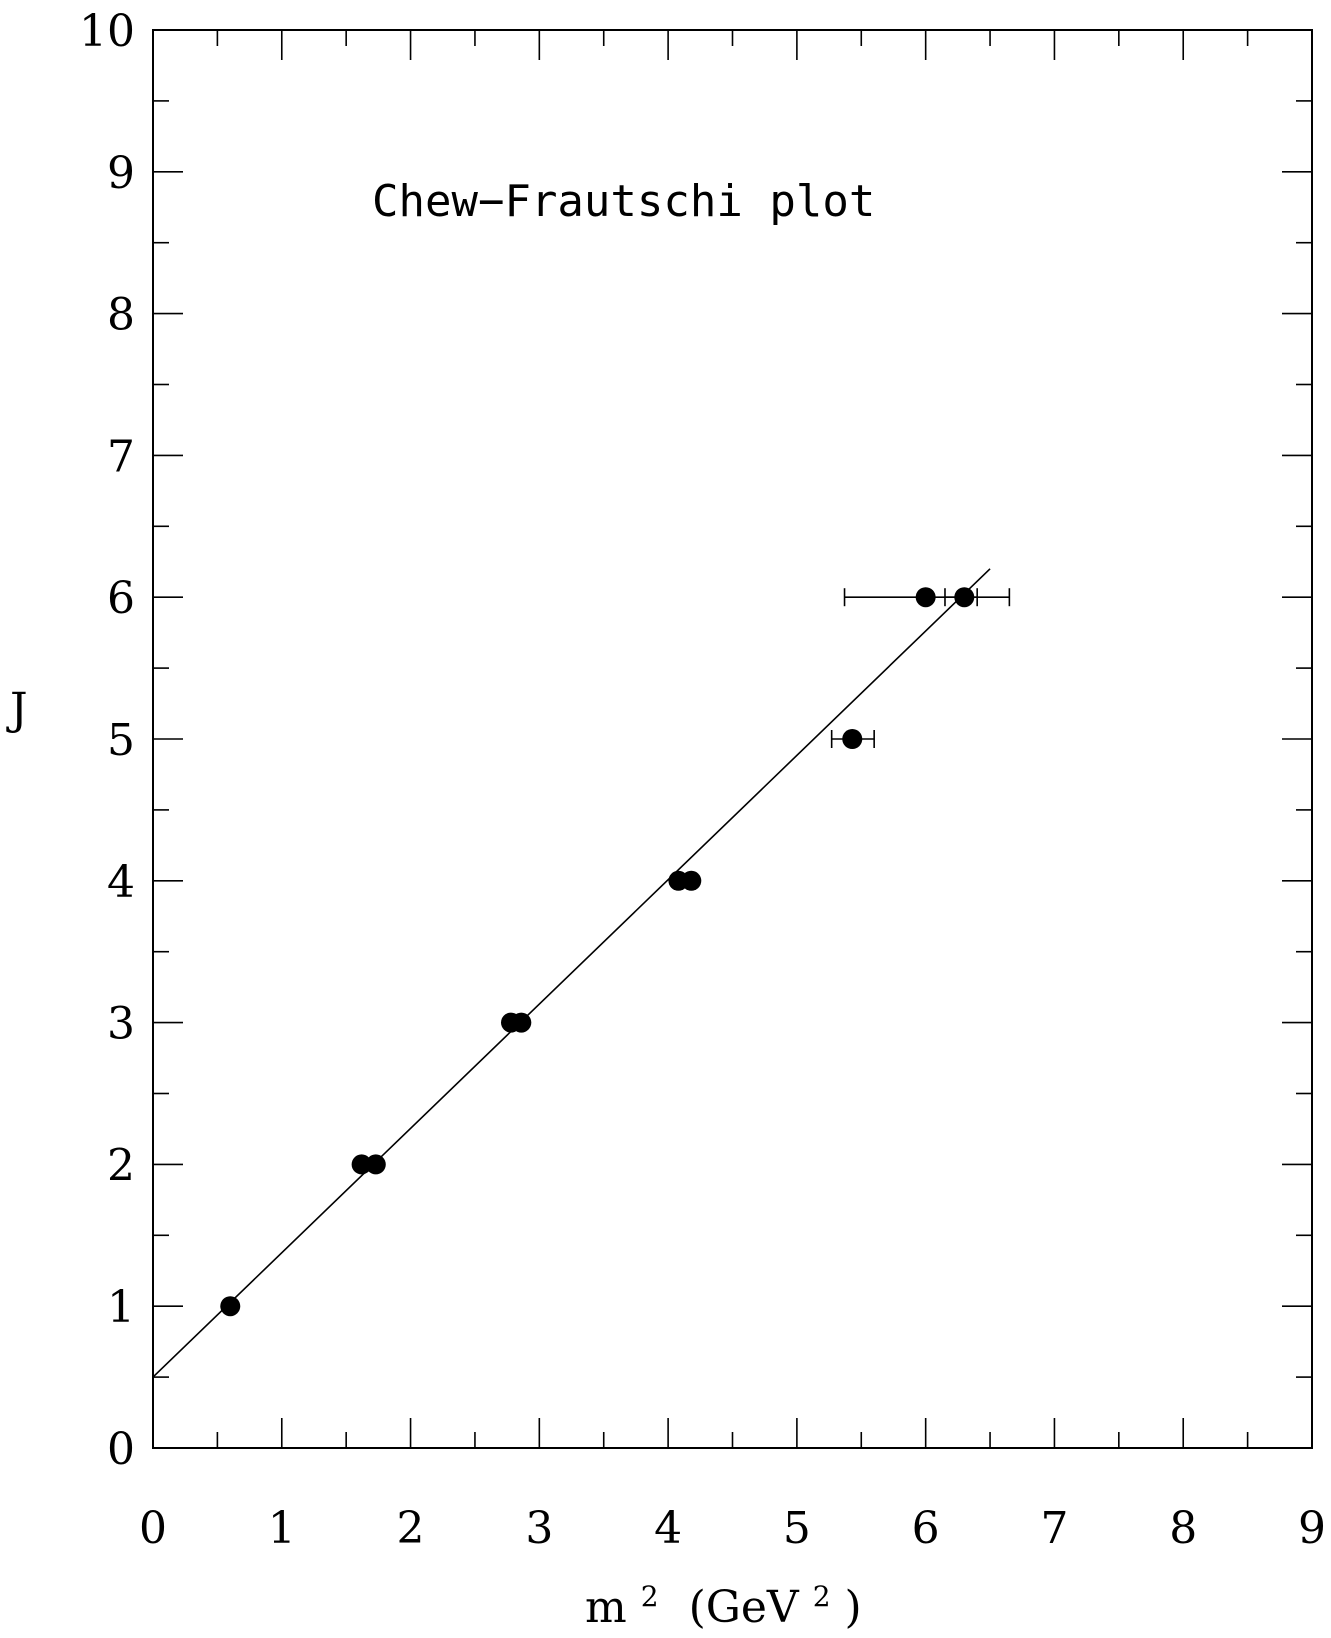 The image size is (1331, 1638). I want to click on chart-title: Chew−Frautschi plot, so click(623, 201).